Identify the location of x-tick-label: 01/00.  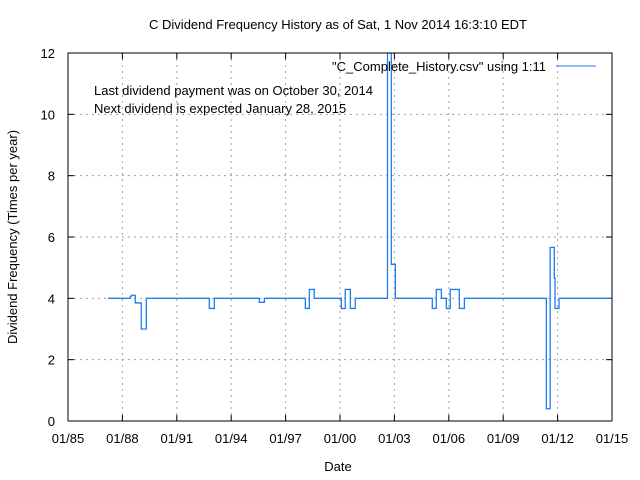
(340, 438).